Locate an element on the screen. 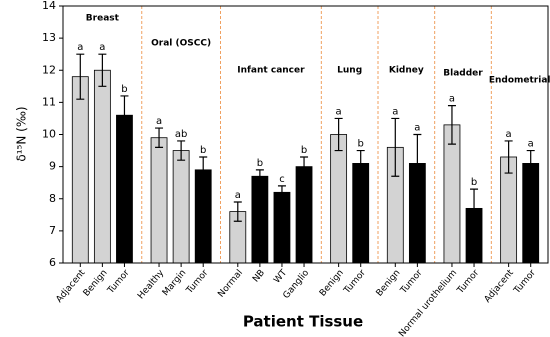  y-tick-label: 10 is located at coordinates (49, 134).